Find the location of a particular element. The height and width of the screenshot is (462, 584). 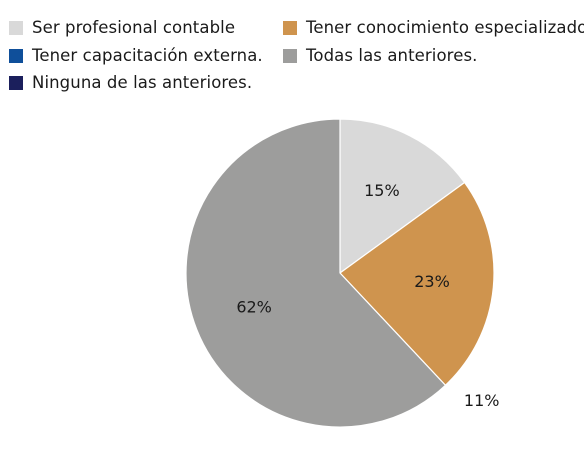

slice-label-todas-las-anteriores: 62% is located at coordinates (254, 307).